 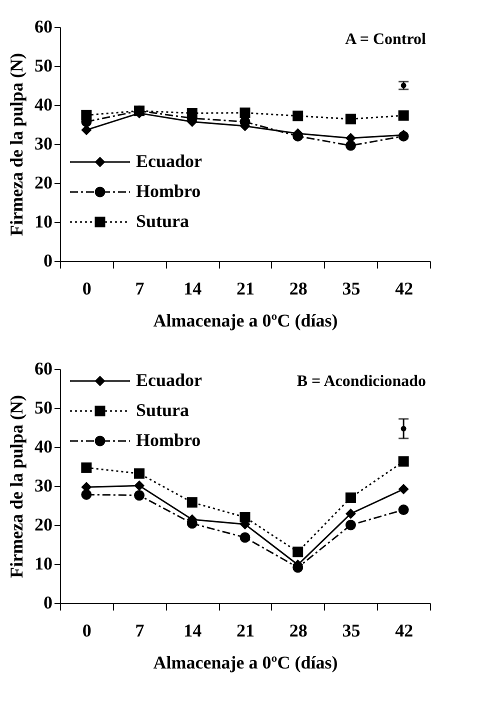 I want to click on chart-title: A = Control, so click(x=386, y=39).